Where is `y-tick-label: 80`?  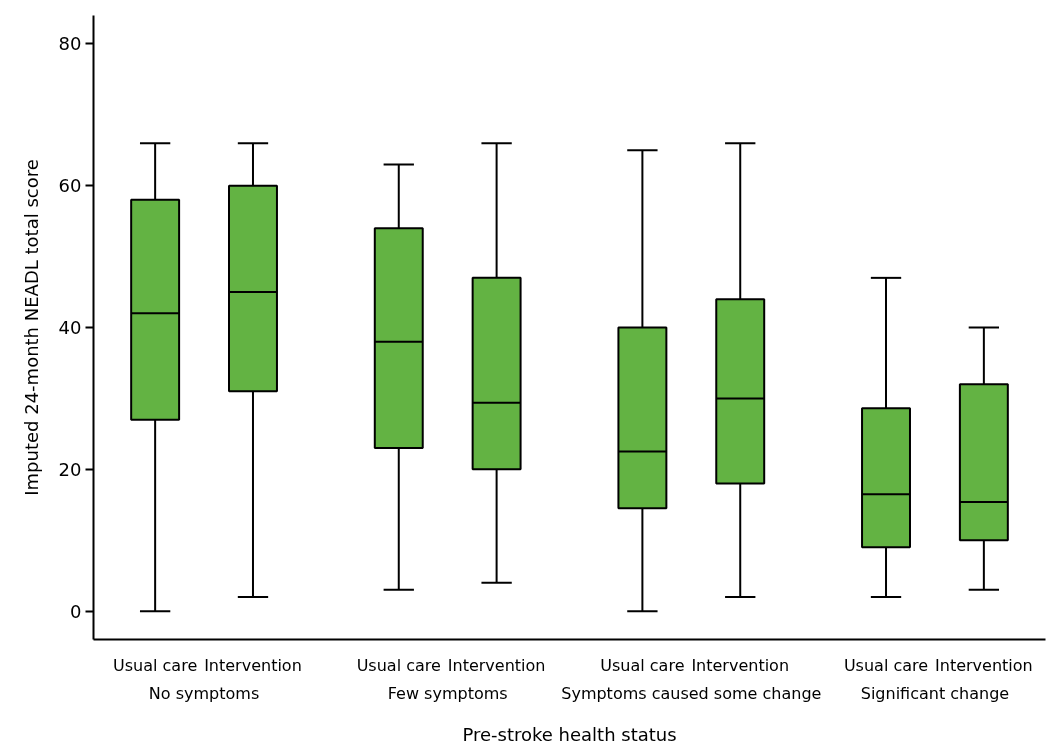
y-tick-label: 80 is located at coordinates (70, 44).